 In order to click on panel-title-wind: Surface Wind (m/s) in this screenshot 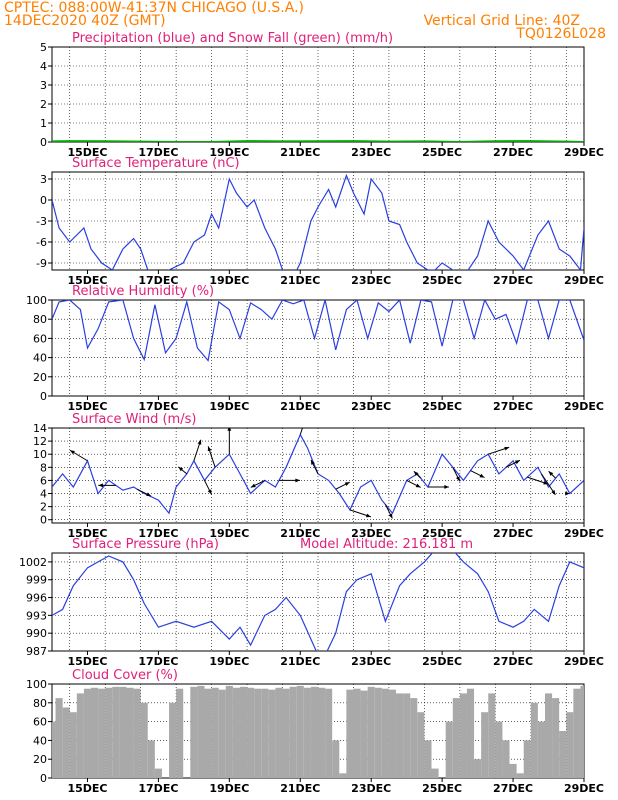, I will do `click(134, 419)`.